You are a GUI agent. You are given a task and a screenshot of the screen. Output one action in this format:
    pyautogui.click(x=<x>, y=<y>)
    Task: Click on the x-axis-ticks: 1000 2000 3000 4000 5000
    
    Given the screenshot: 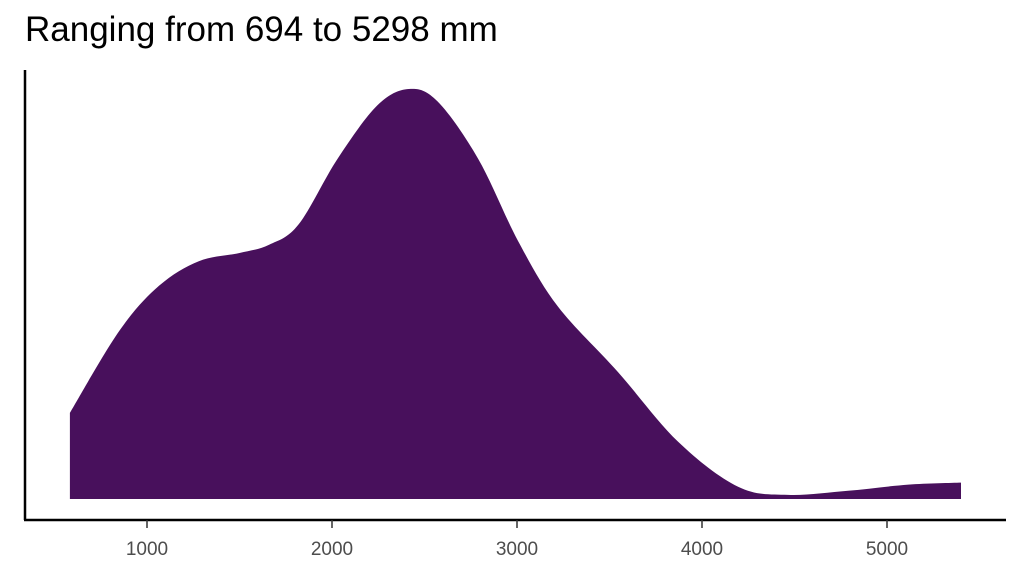 What is the action you would take?
    pyautogui.click(x=517, y=540)
    